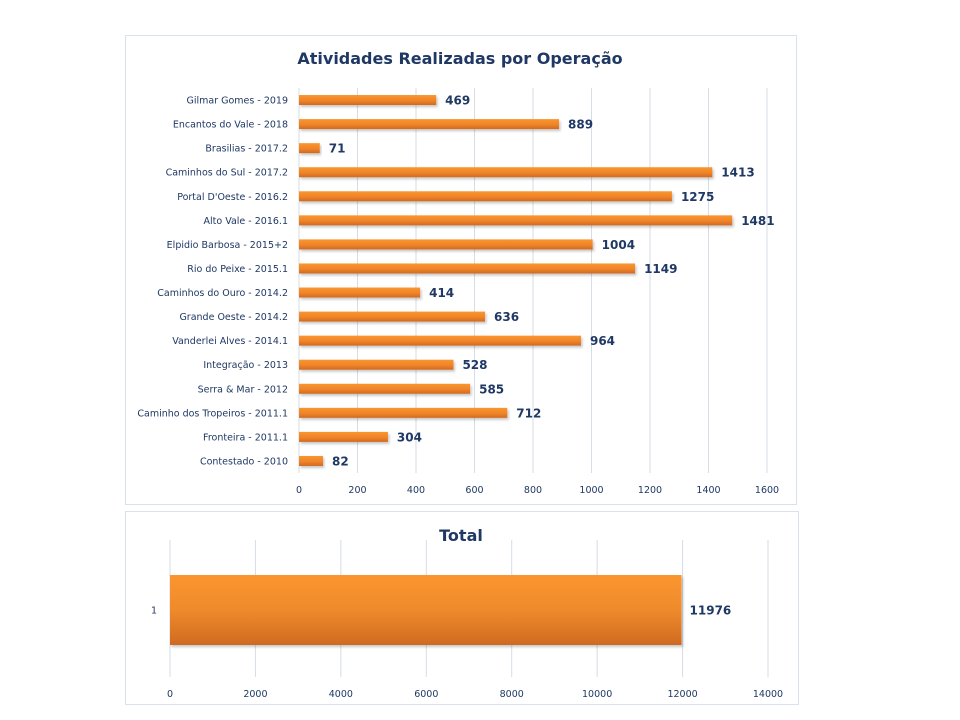 This screenshot has height=720, width=960. Describe the element at coordinates (230, 341) in the screenshot. I see `chart1-category-label: Vanderlei Alves - 2014.1` at that location.